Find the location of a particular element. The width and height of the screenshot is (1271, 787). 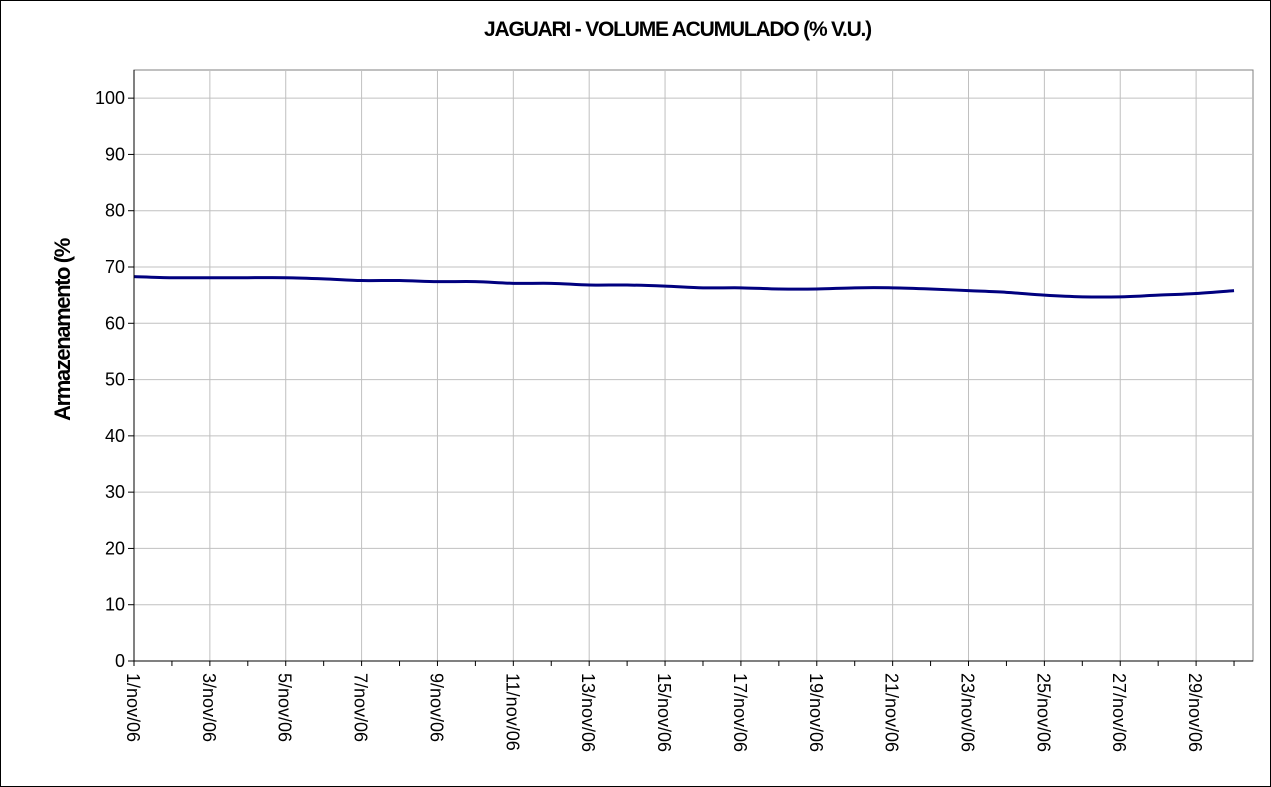

y-tick-labels: 0 10 20 30 40 50 60 70 80 90 100 is located at coordinates (110, 379).